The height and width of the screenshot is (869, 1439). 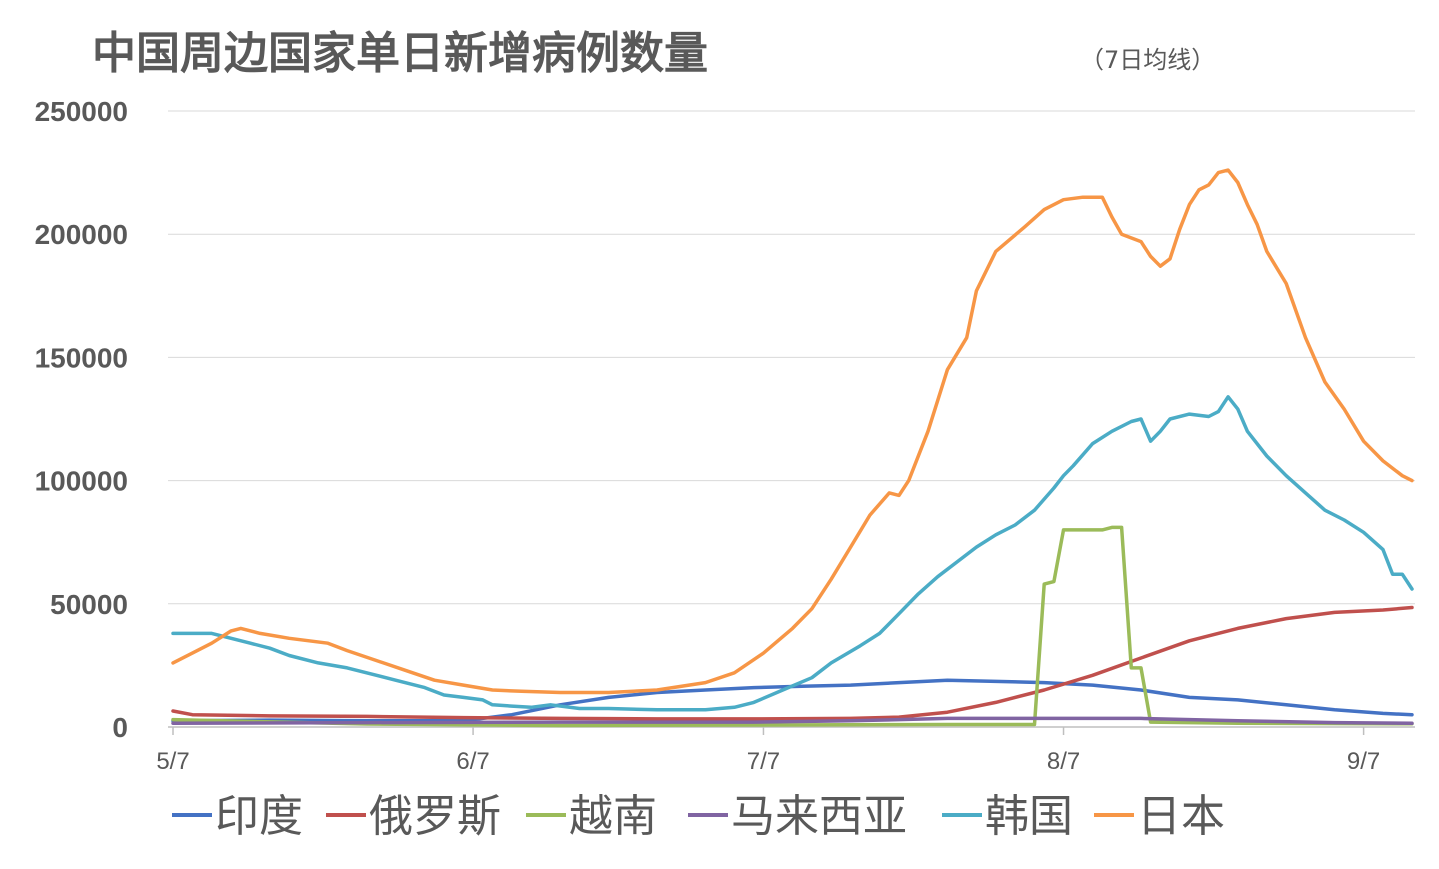 What do you see at coordinates (1029, 816) in the screenshot?
I see `legend-label: 韩国` at bounding box center [1029, 816].